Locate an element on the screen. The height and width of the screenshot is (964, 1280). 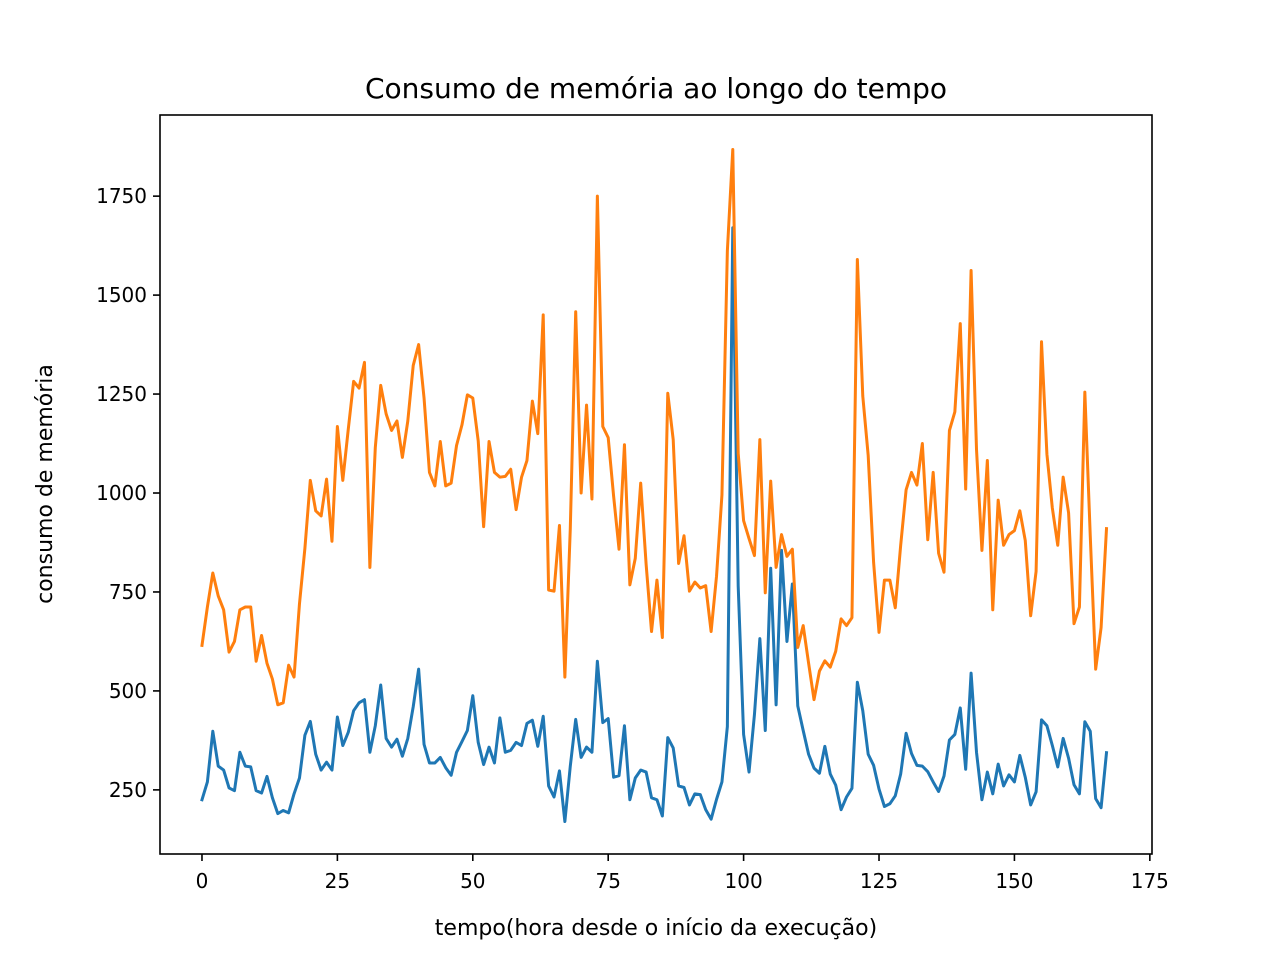
chart-title: Consumo de memória ao longo do tempo is located at coordinates (656, 88).